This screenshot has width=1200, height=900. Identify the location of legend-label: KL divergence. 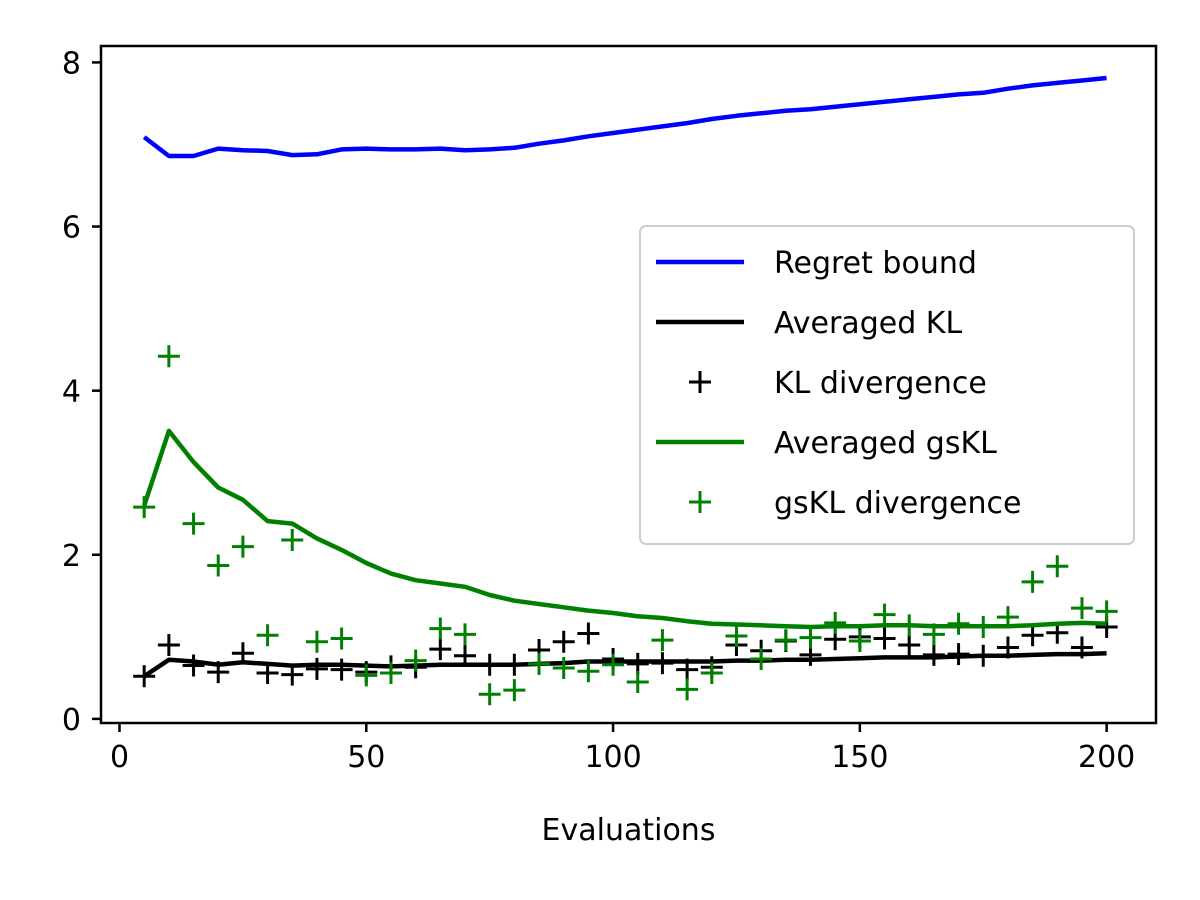
(880, 383).